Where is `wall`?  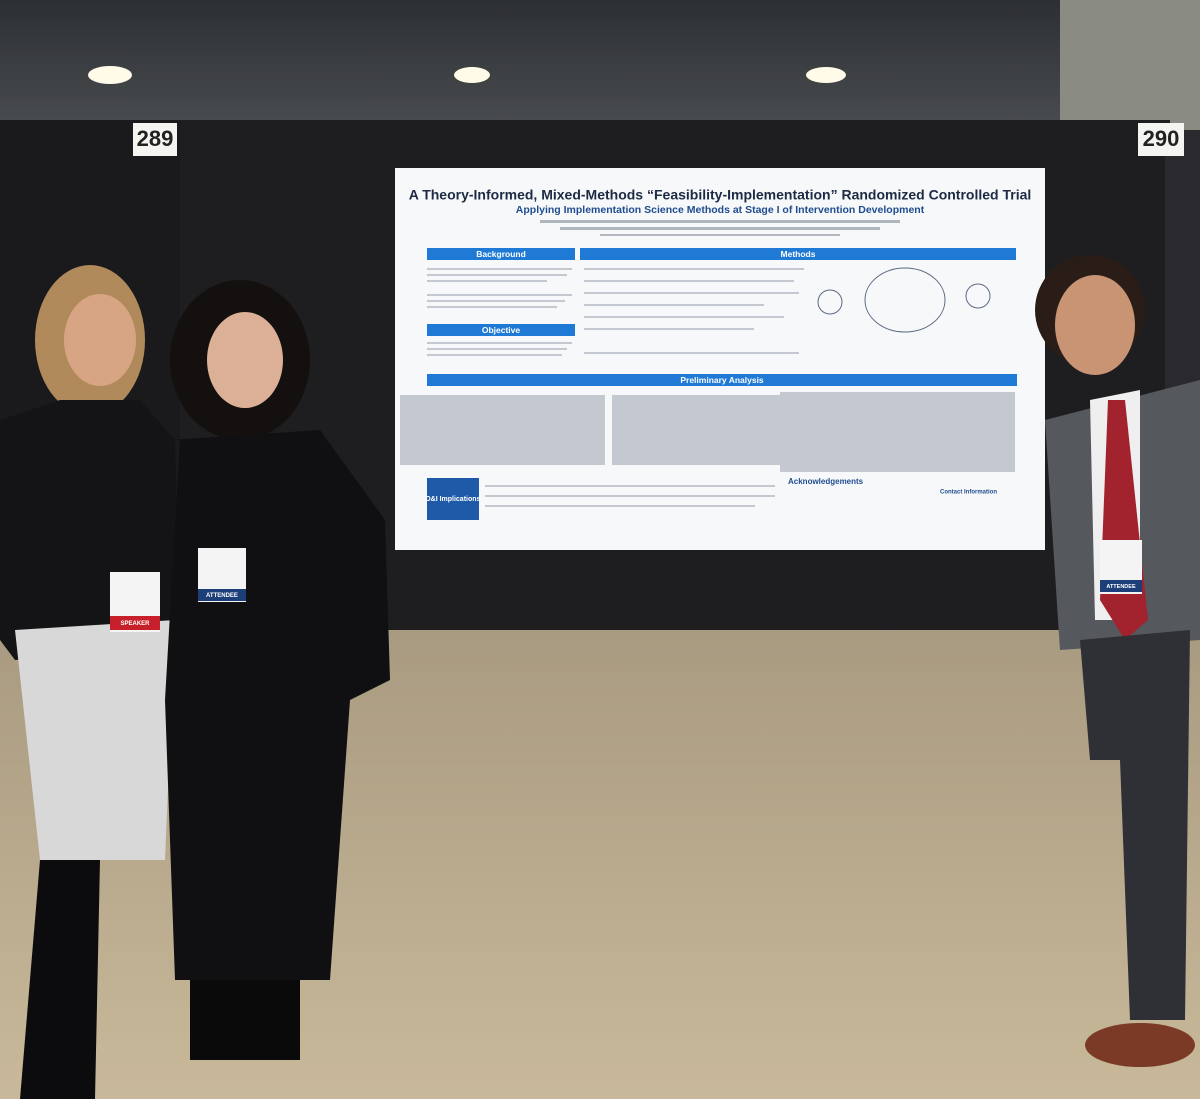
wall is located at coordinates (1130, 65).